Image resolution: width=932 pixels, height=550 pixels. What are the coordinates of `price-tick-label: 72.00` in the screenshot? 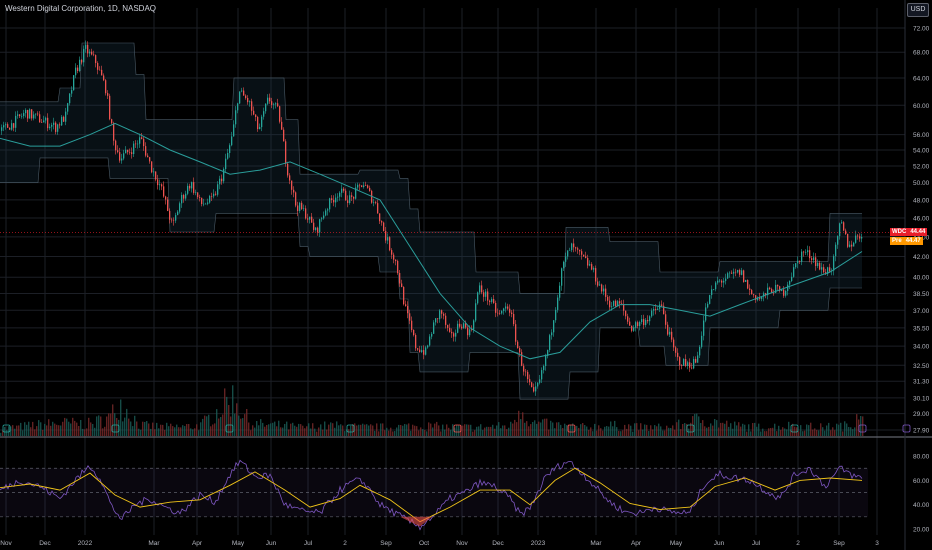 It's located at (921, 29).